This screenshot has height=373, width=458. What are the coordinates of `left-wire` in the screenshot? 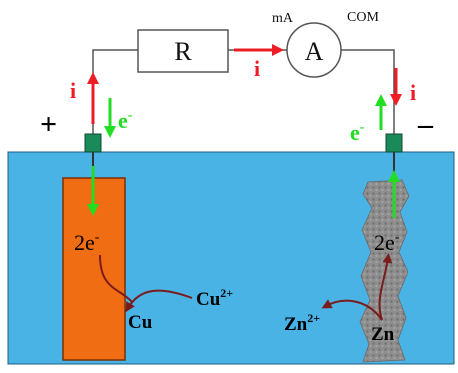 It's located at (115, 92).